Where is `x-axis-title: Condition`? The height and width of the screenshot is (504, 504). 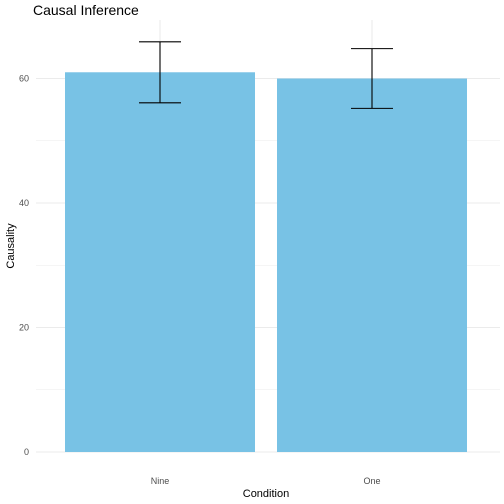
x-axis-title: Condition is located at coordinates (266, 494).